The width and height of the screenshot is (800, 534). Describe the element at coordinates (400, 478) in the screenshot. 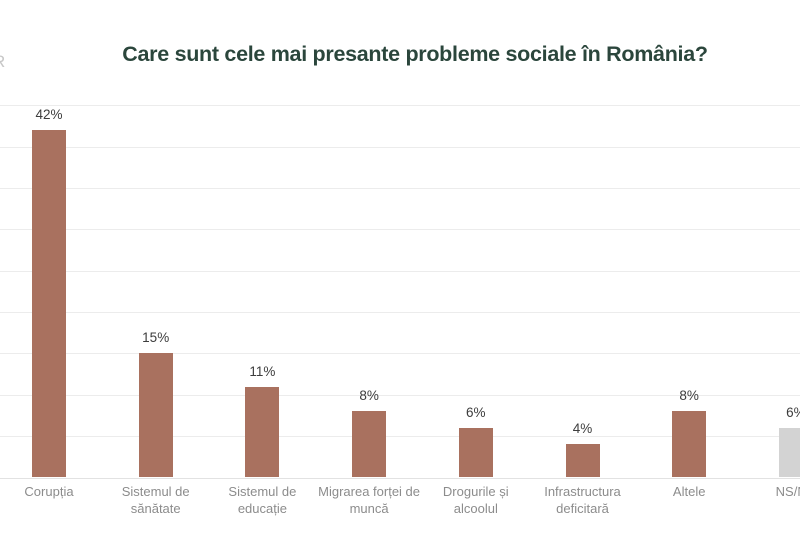

I see `x-axis-baseline` at that location.